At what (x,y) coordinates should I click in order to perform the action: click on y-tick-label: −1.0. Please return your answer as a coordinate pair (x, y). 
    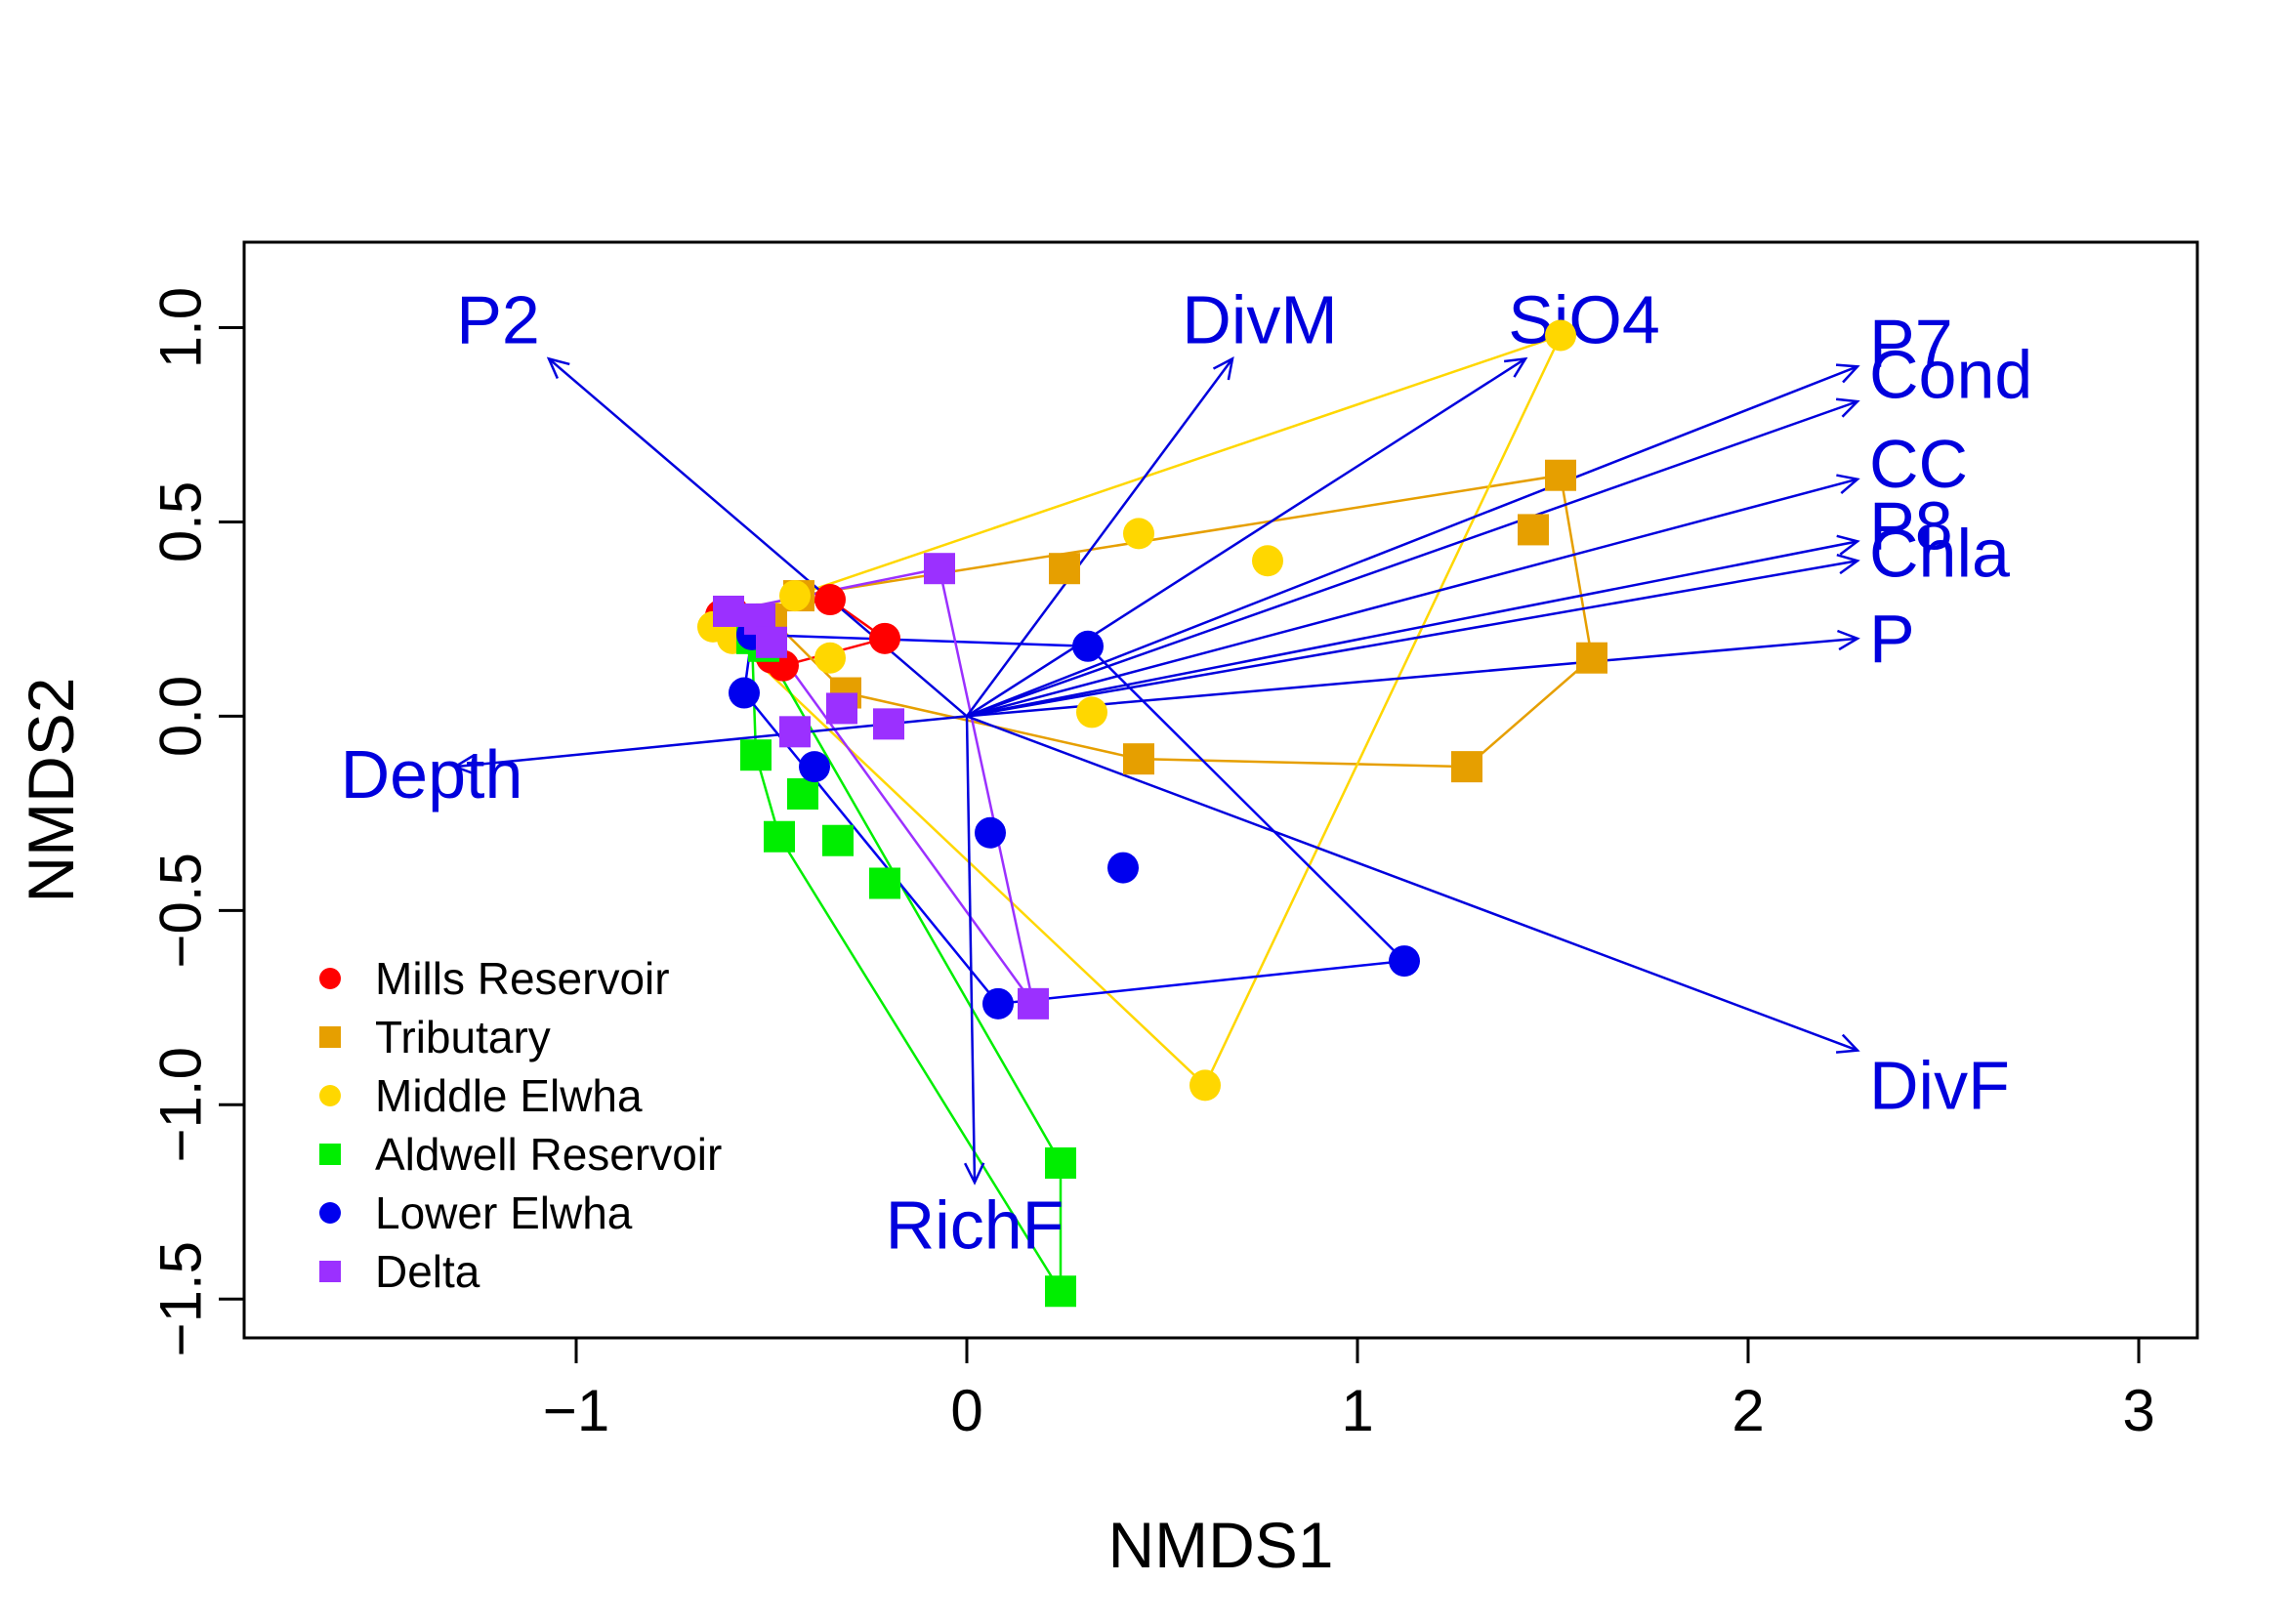
    Looking at the image, I should click on (181, 1104).